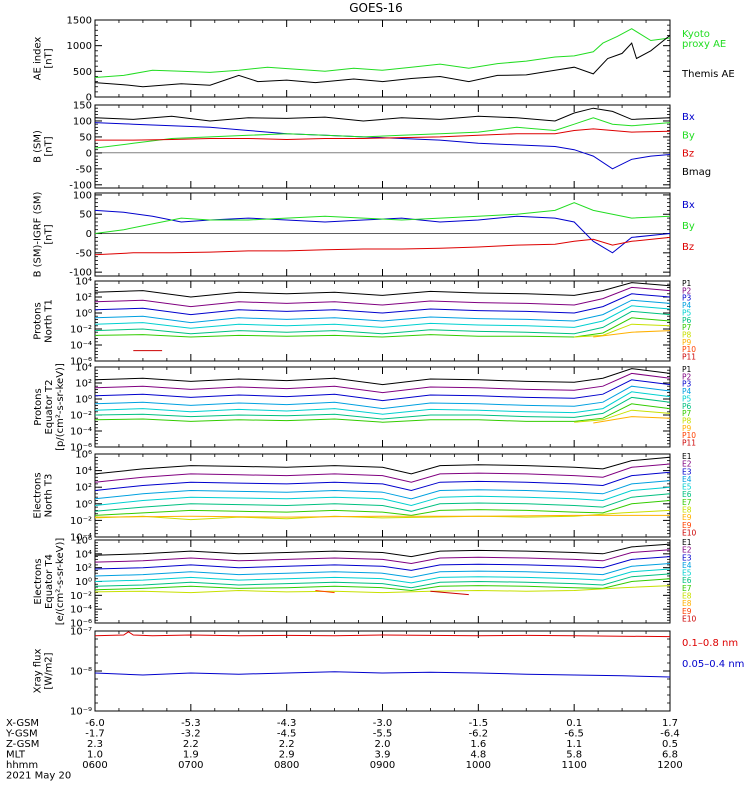 Image resolution: width=750 pixels, height=804 pixels. Describe the element at coordinates (687, 550) in the screenshot. I see `legend-entry: E2` at that location.